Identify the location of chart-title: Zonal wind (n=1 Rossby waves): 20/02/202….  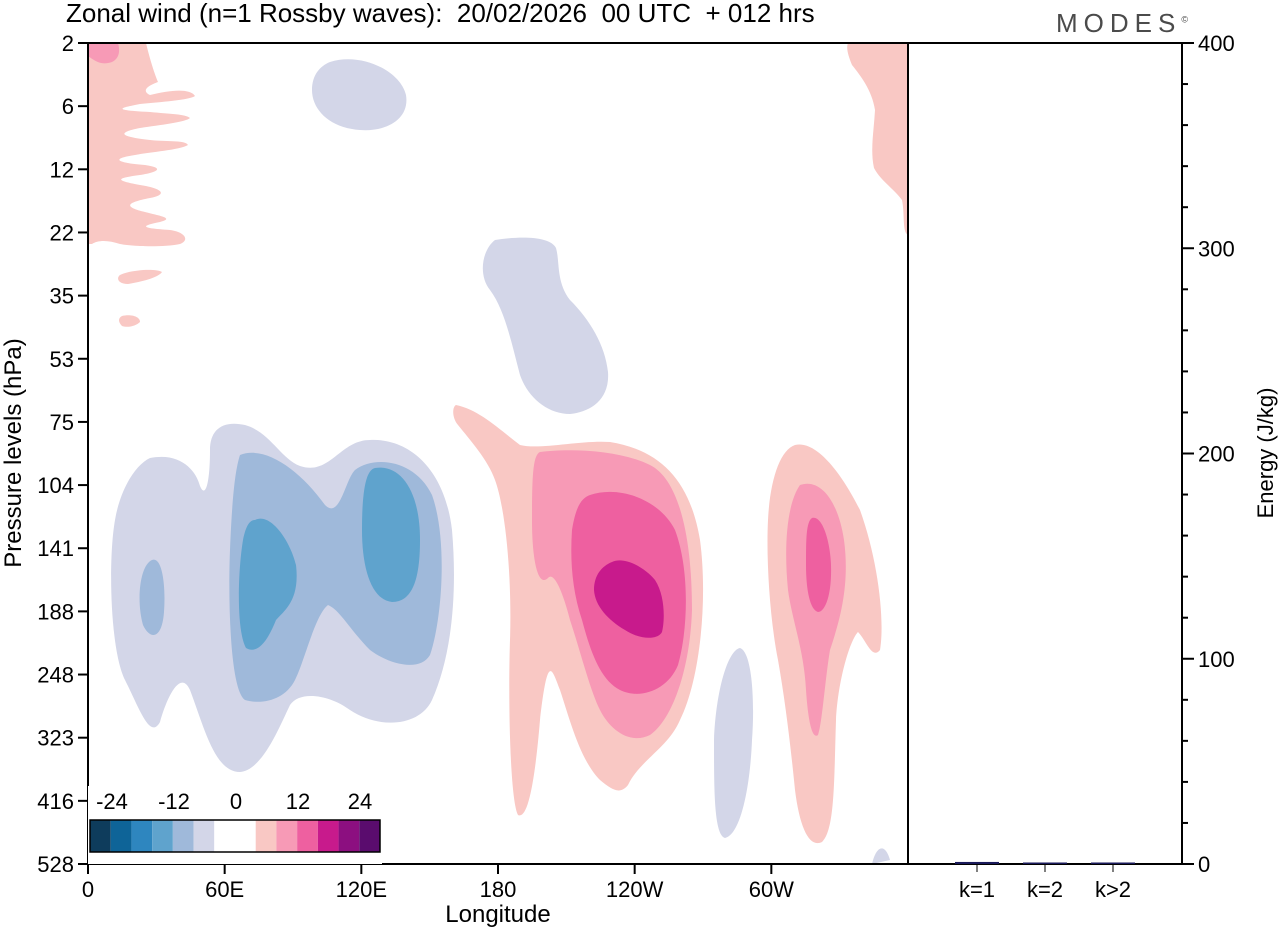
(440, 14).